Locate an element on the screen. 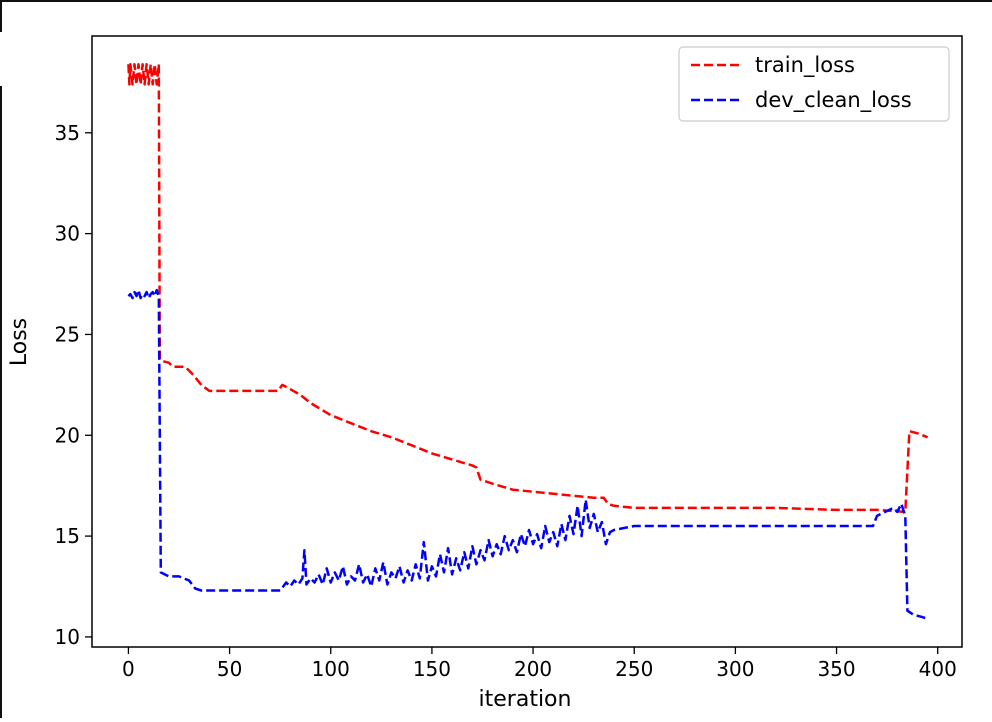  y-tick-label: 15 is located at coordinates (67, 536).